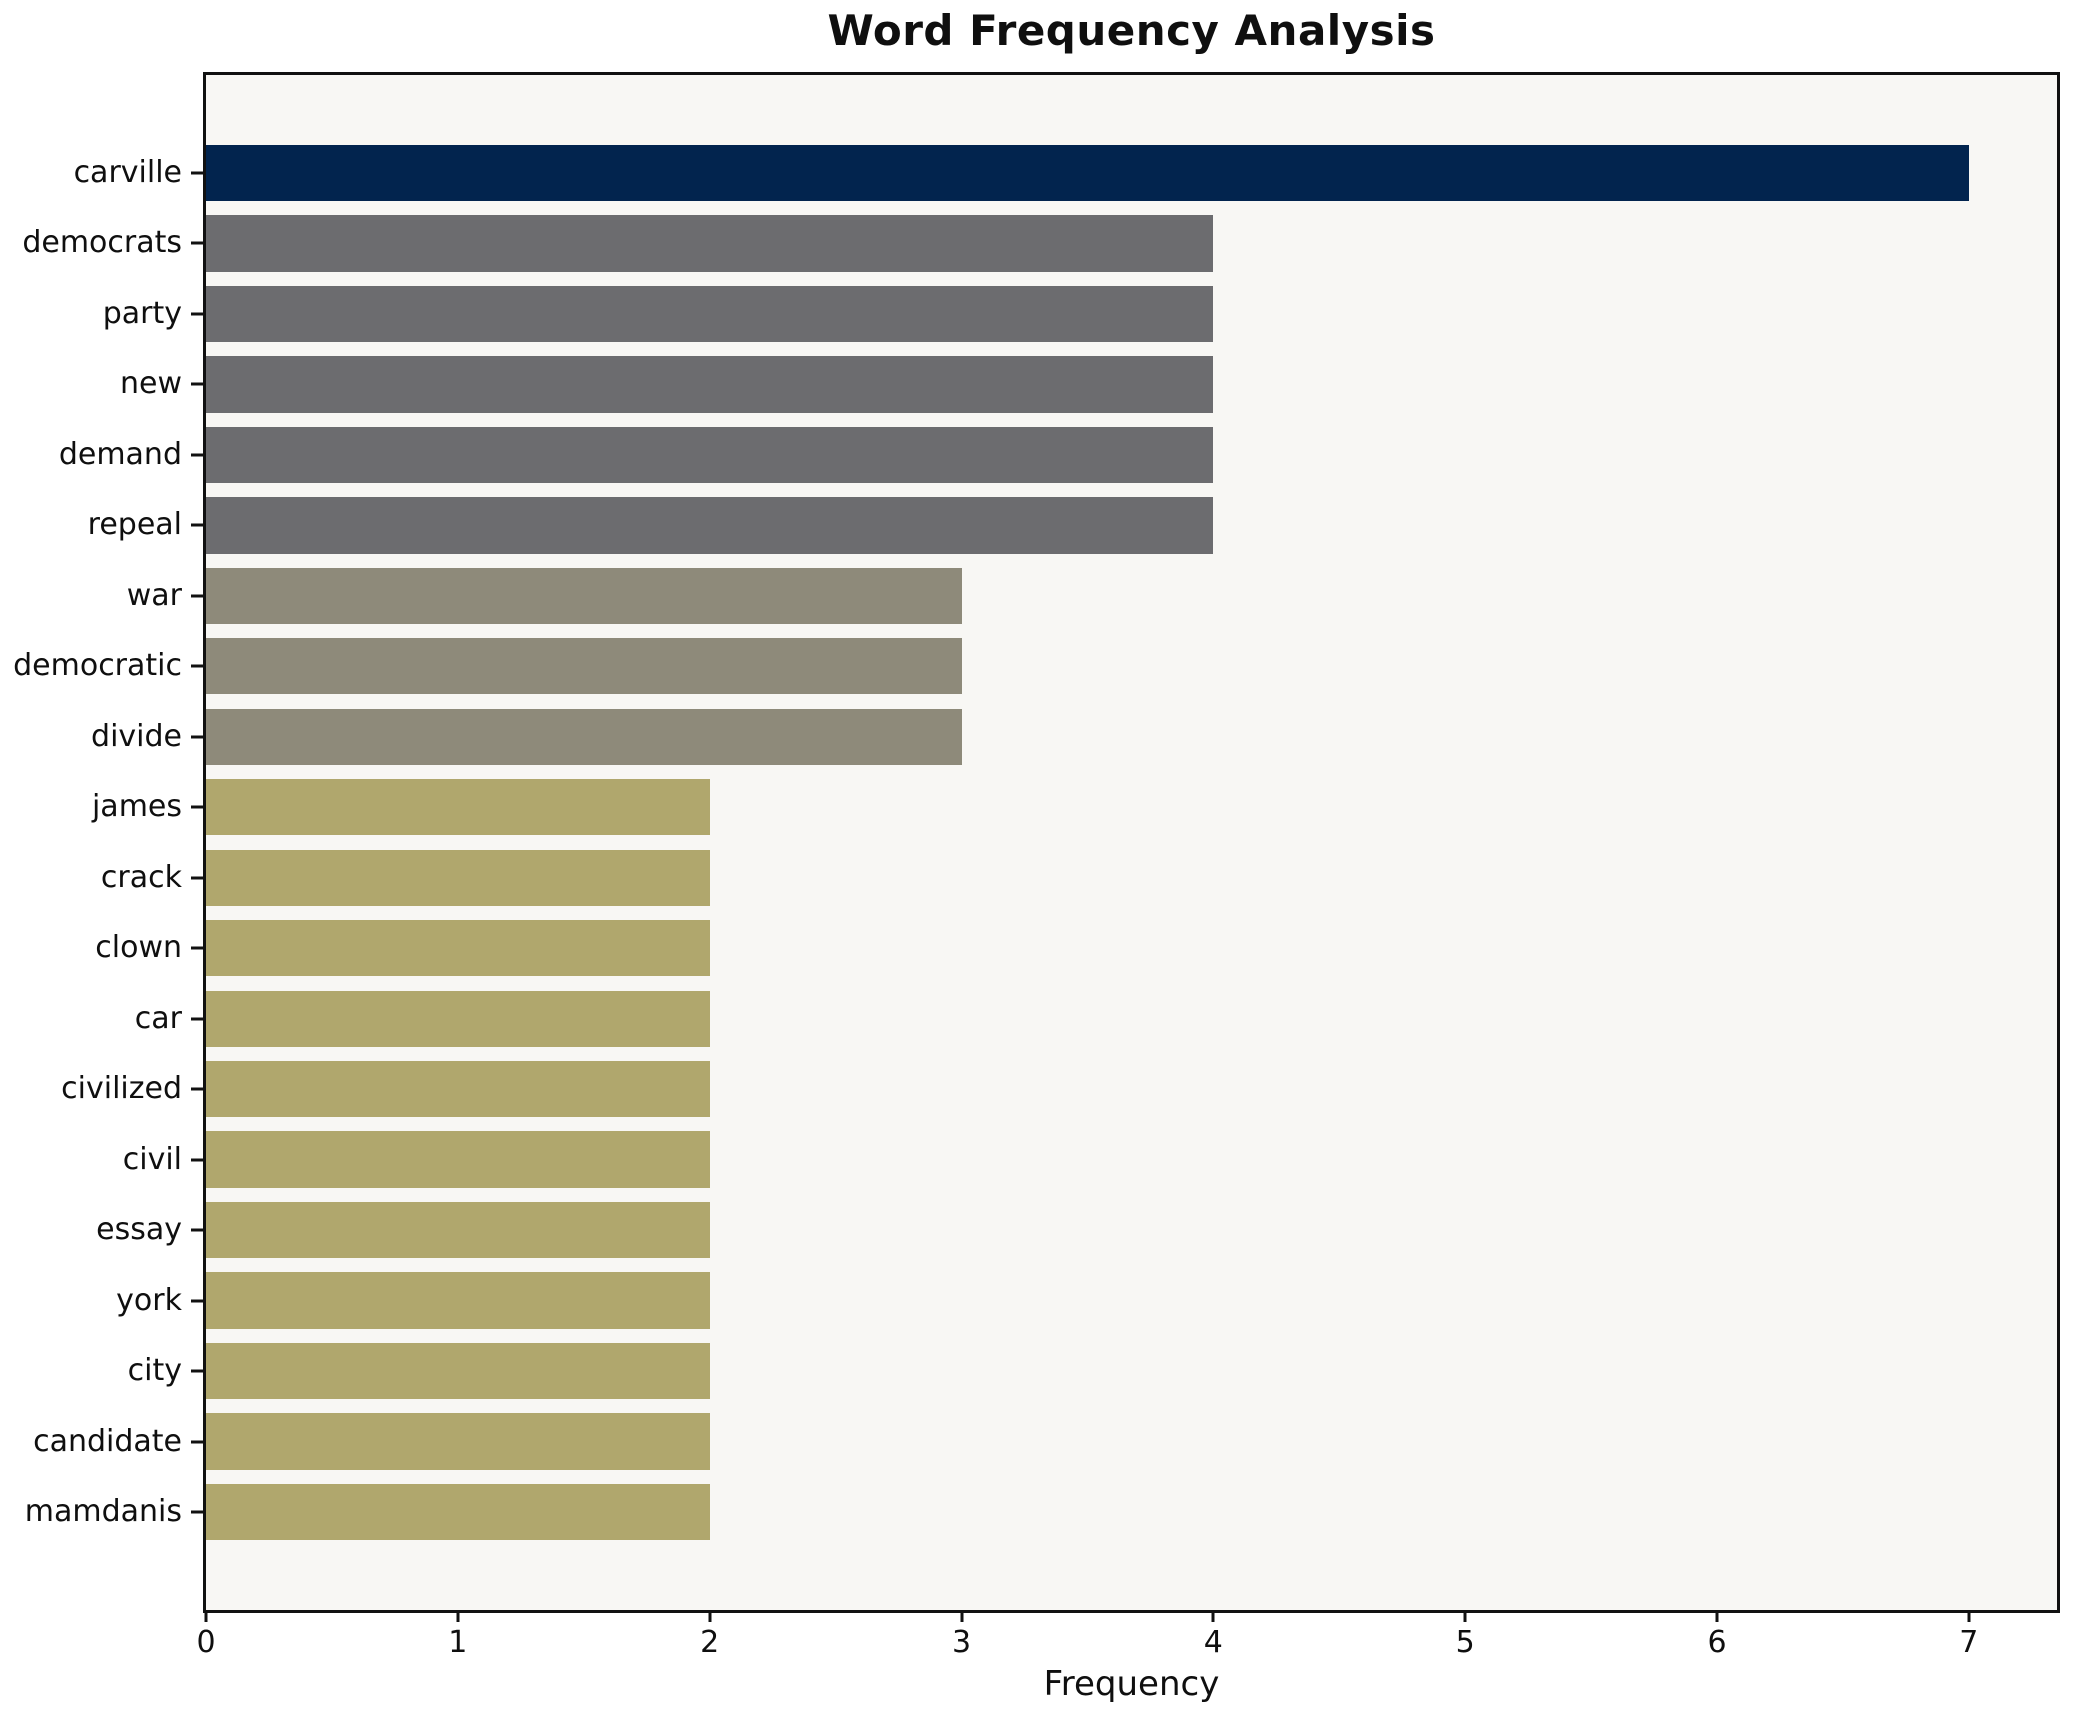 The image size is (2082, 1722). I want to click on y-tick-label: candidate, so click(107, 1441).